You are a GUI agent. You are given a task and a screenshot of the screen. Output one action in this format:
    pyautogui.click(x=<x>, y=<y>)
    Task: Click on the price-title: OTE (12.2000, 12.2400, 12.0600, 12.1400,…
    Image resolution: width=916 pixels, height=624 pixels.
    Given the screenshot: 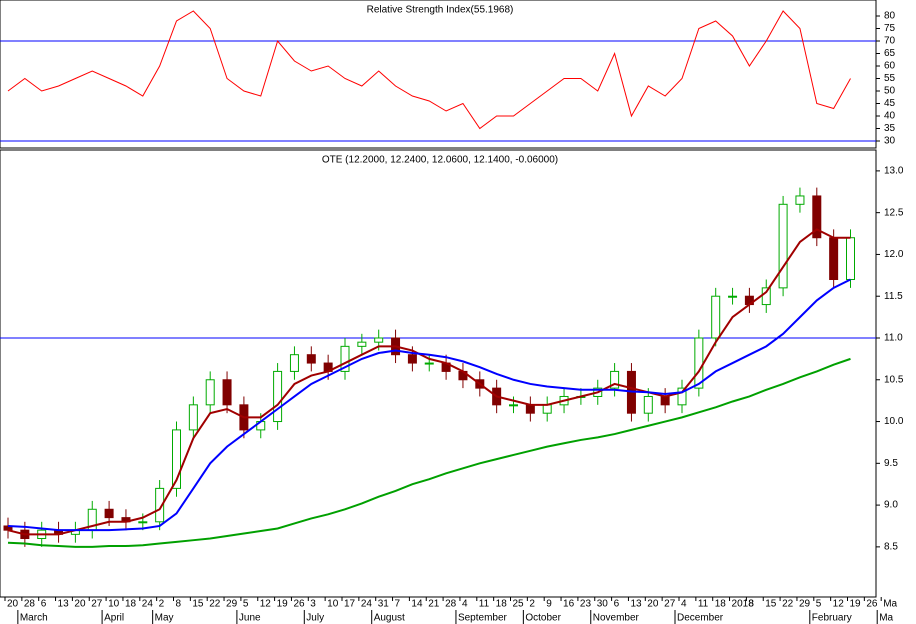 What is the action you would take?
    pyautogui.click(x=440, y=160)
    